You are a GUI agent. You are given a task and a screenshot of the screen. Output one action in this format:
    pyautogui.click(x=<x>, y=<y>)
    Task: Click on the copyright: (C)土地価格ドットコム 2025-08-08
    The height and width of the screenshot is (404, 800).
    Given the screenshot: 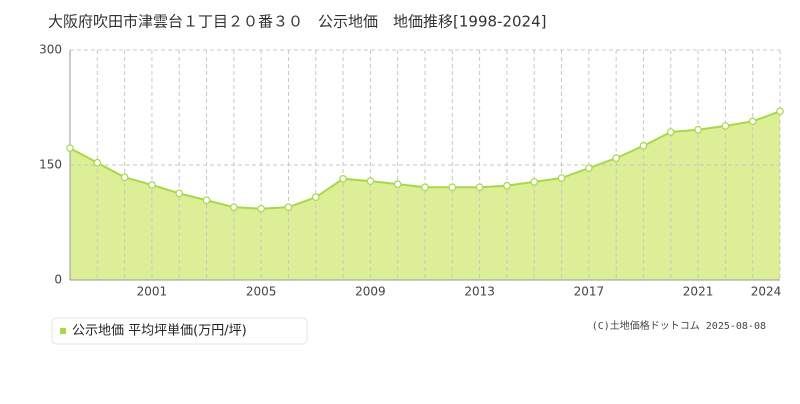 What is the action you would take?
    pyautogui.click(x=679, y=325)
    